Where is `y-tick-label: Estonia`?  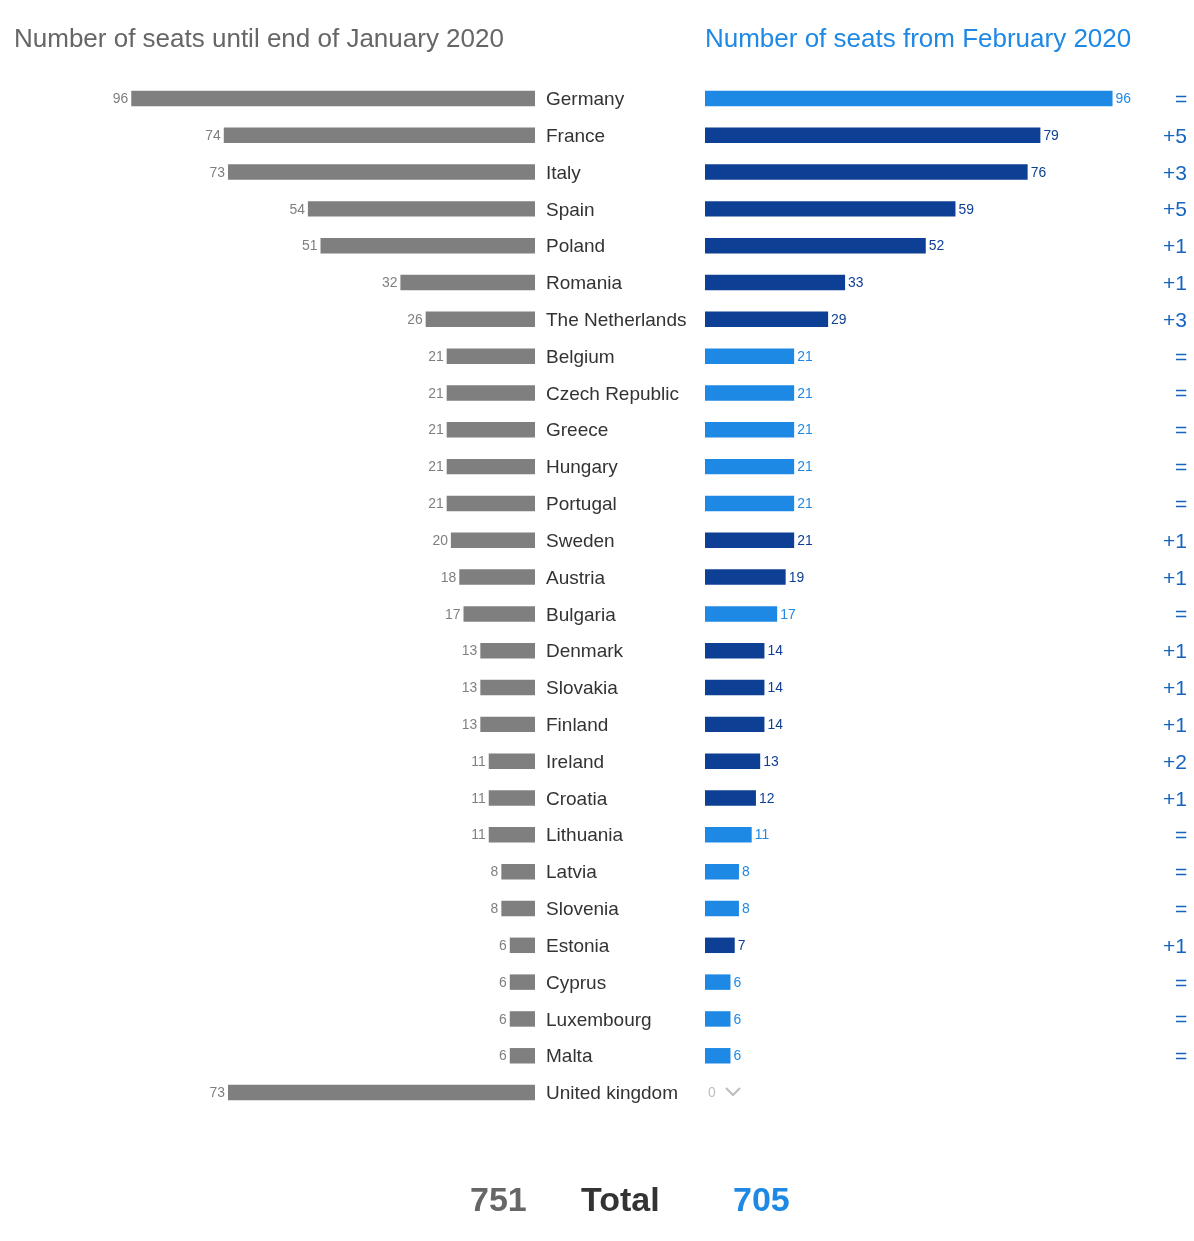
y-tick-label: Estonia is located at coordinates (578, 945).